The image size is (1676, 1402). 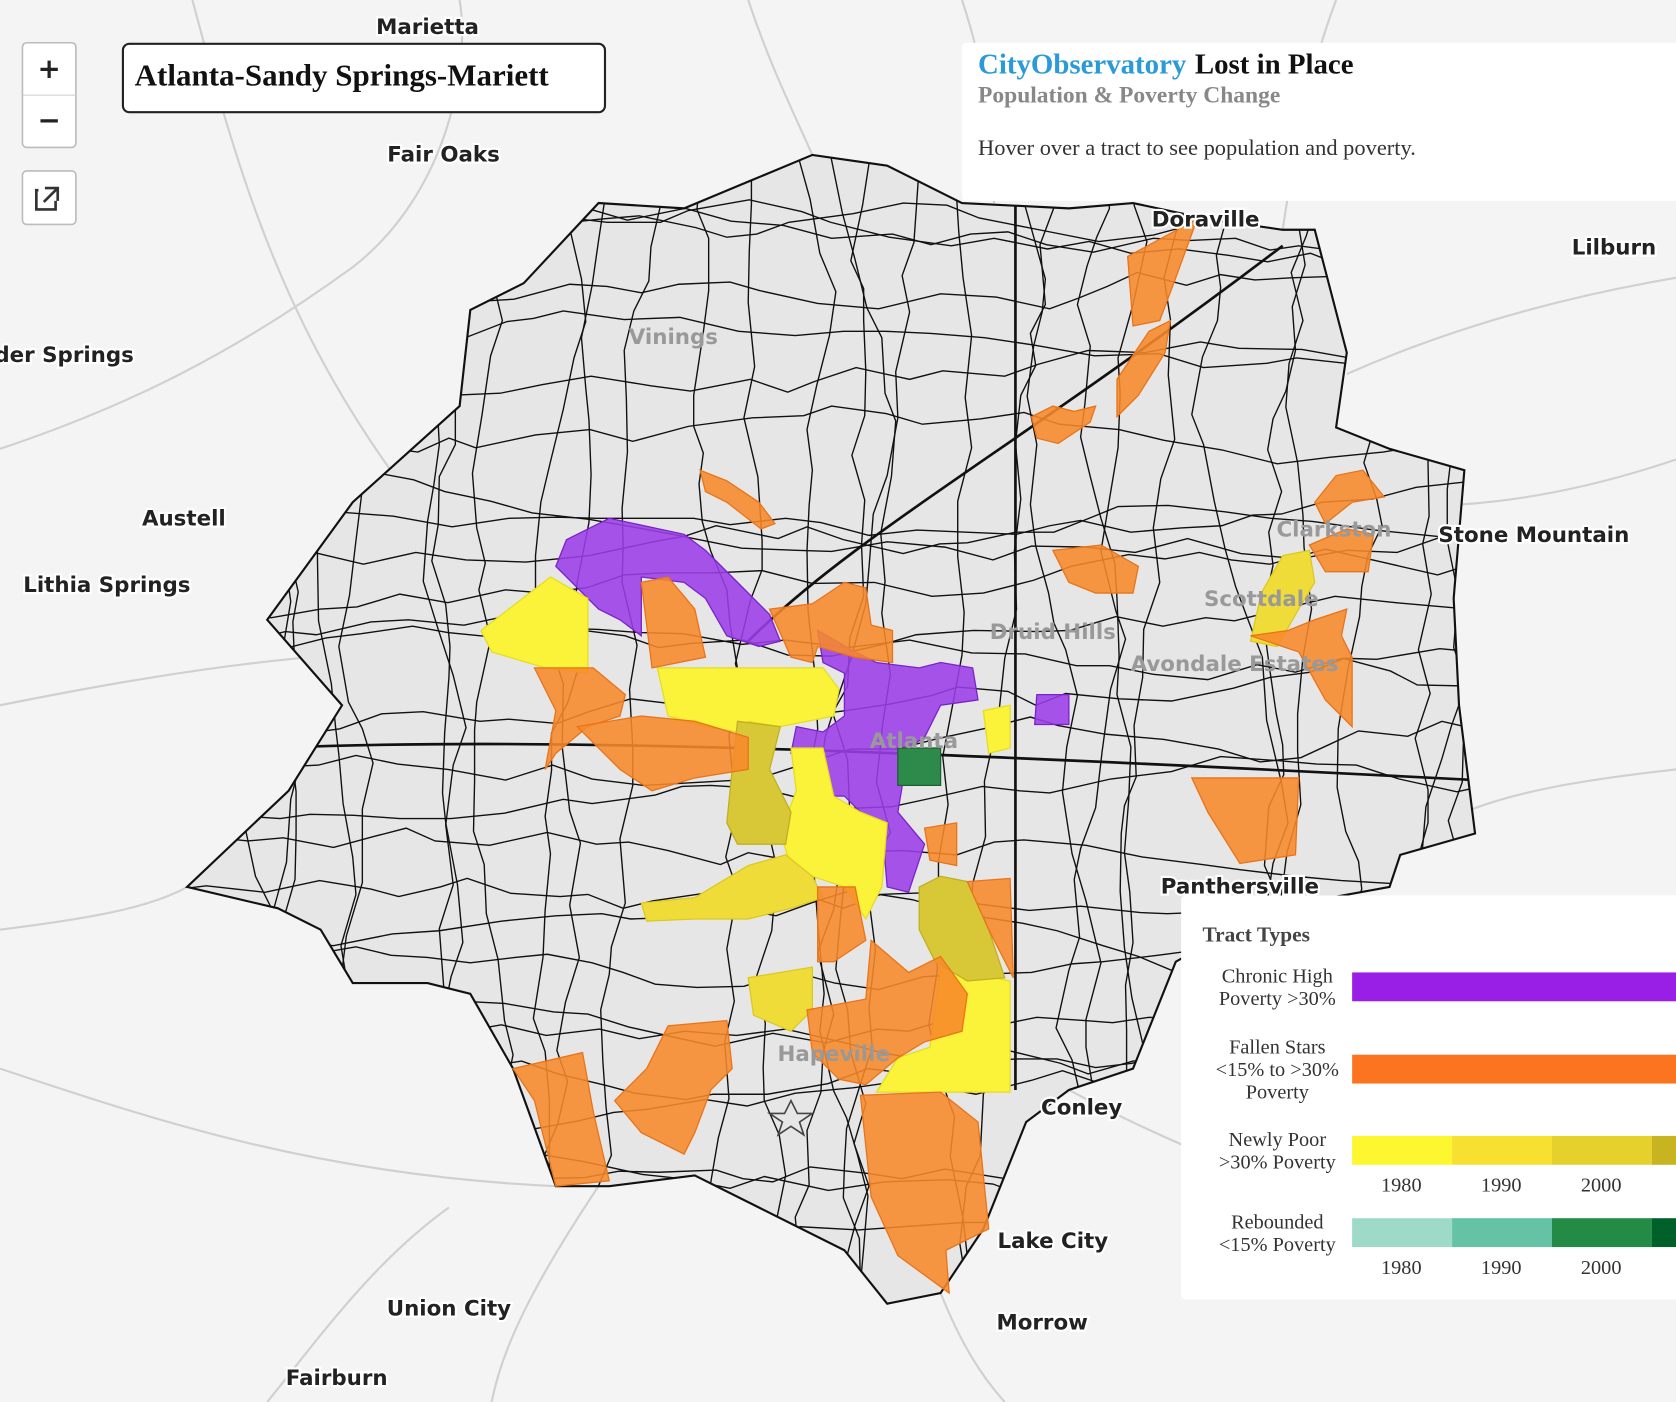 What do you see at coordinates (673, 337) in the screenshot?
I see `place-label: Vinings` at bounding box center [673, 337].